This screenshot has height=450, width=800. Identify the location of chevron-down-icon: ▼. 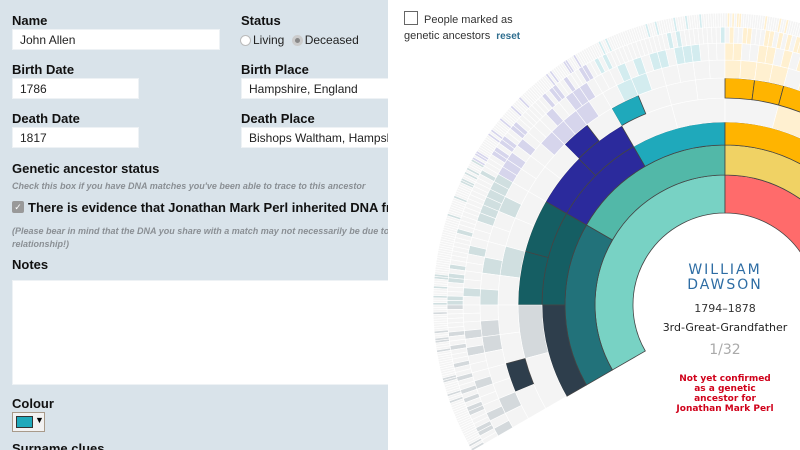
(39, 420).